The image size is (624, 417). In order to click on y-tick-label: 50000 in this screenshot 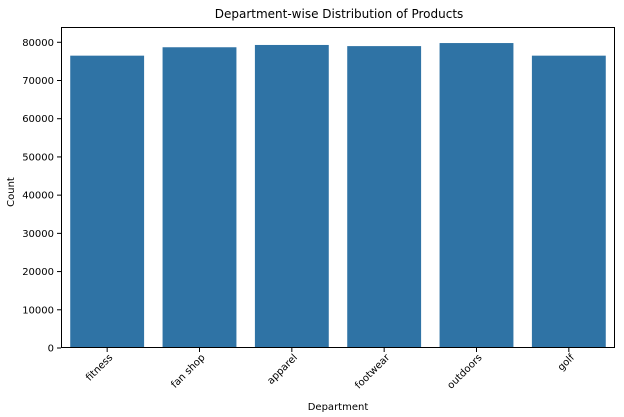, I will do `click(38, 157)`.